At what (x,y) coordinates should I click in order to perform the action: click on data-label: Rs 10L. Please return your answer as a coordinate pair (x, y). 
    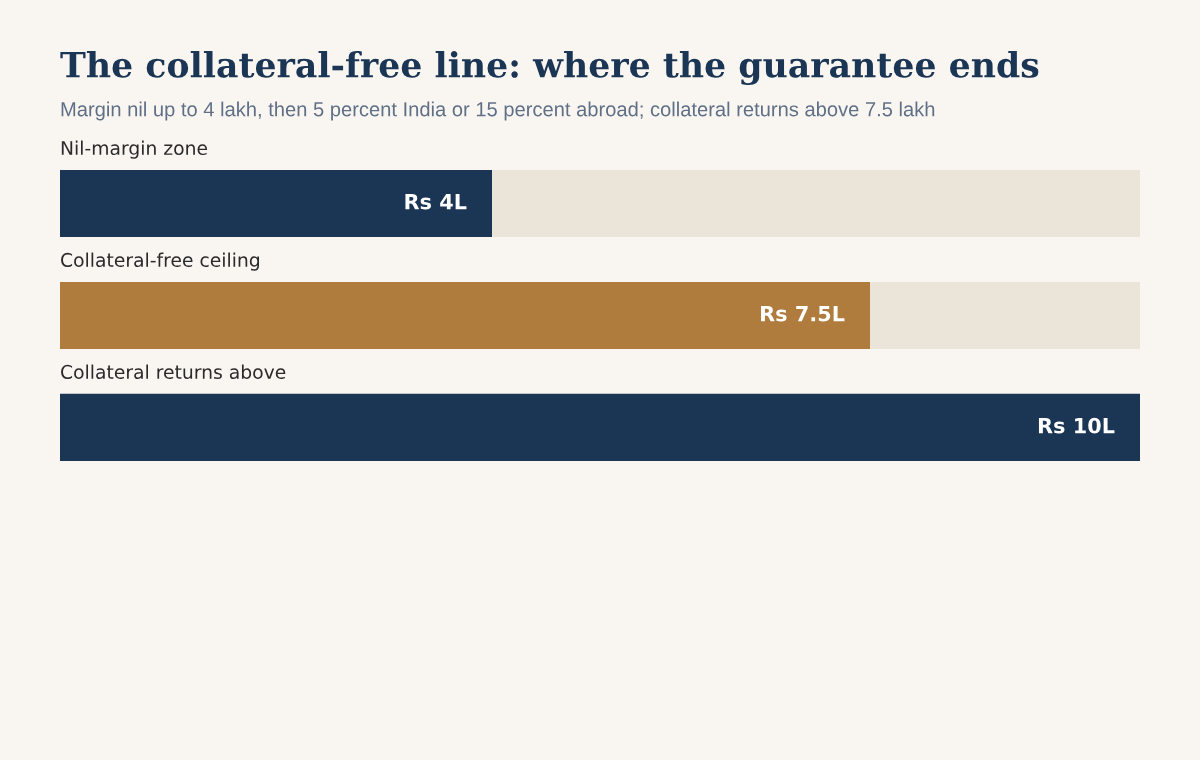
    Looking at the image, I should click on (1076, 425).